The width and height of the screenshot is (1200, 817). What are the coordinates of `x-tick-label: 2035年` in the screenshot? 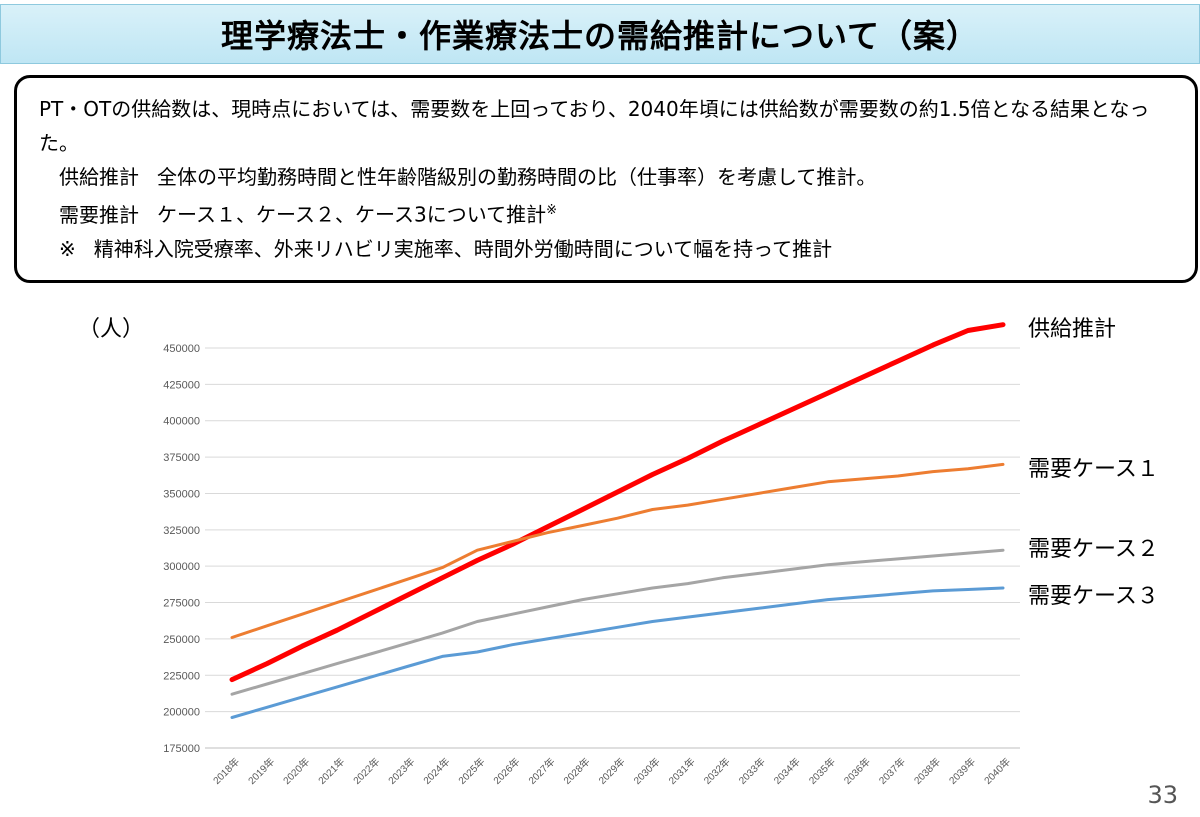 It's located at (822, 771).